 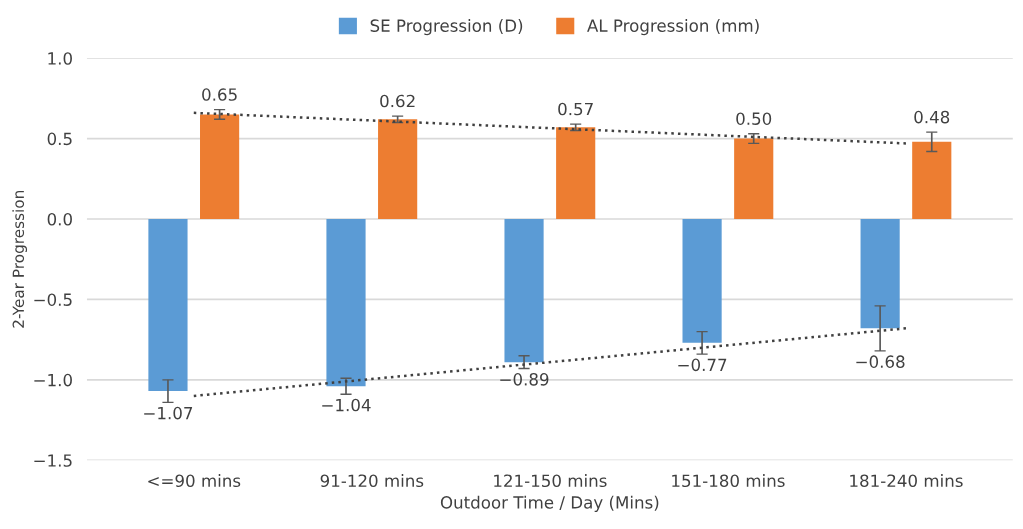 I want to click on data-label: −0.68, so click(x=880, y=361).